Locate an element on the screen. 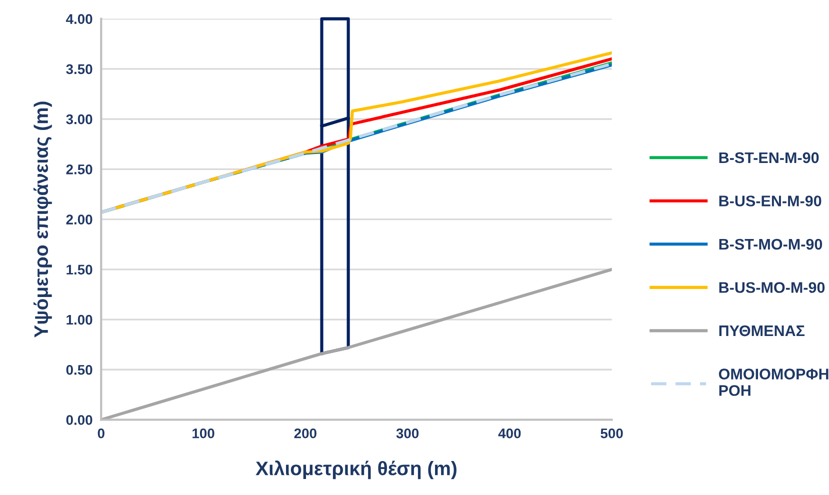  legend-label: B-US-MO-M-90 is located at coordinates (772, 287).